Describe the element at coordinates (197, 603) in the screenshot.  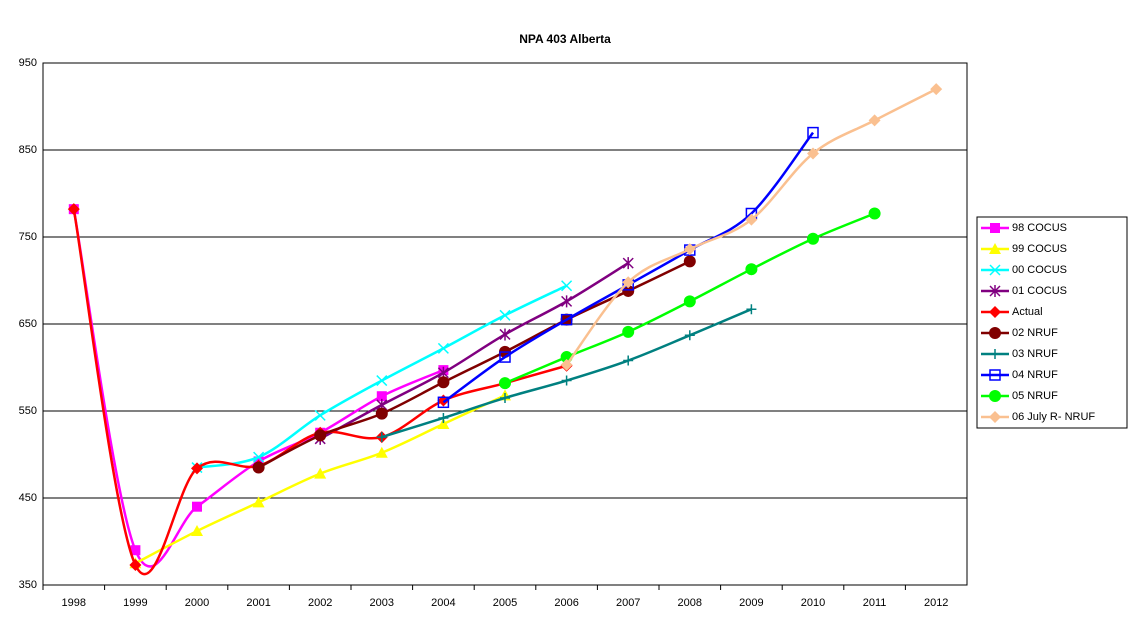
I see `x-tick-label: 2000` at that location.